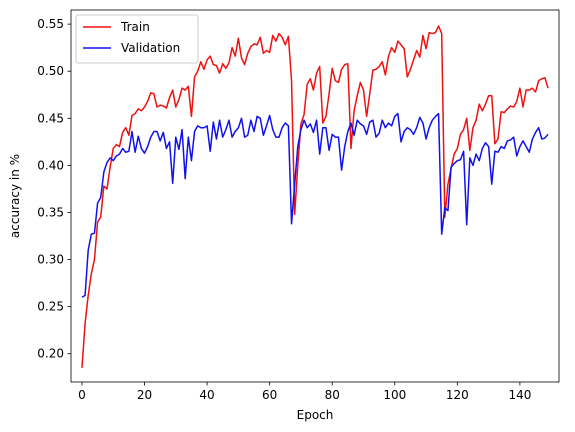 This screenshot has height=432, width=575. Describe the element at coordinates (269, 395) in the screenshot. I see `x-tick-label: 60` at that location.